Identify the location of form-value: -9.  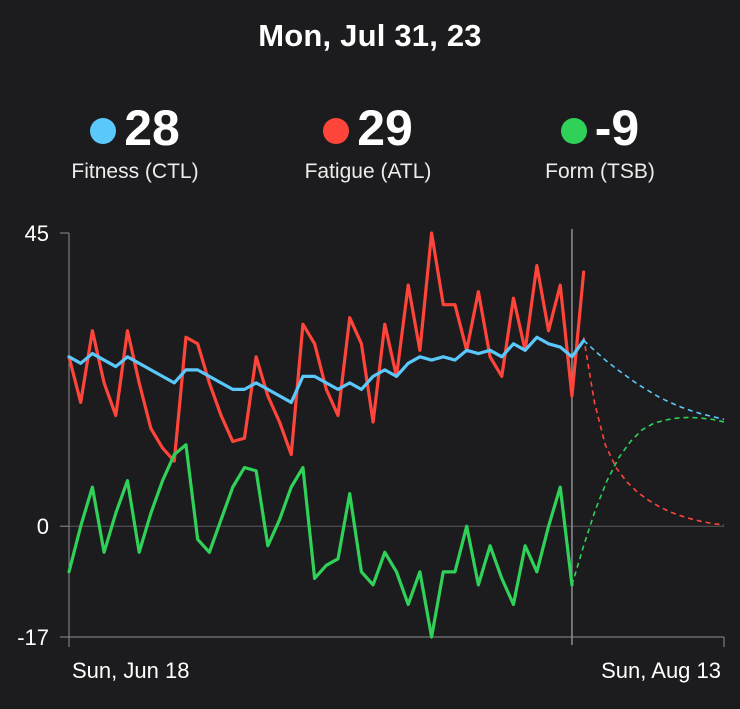
(617, 128).